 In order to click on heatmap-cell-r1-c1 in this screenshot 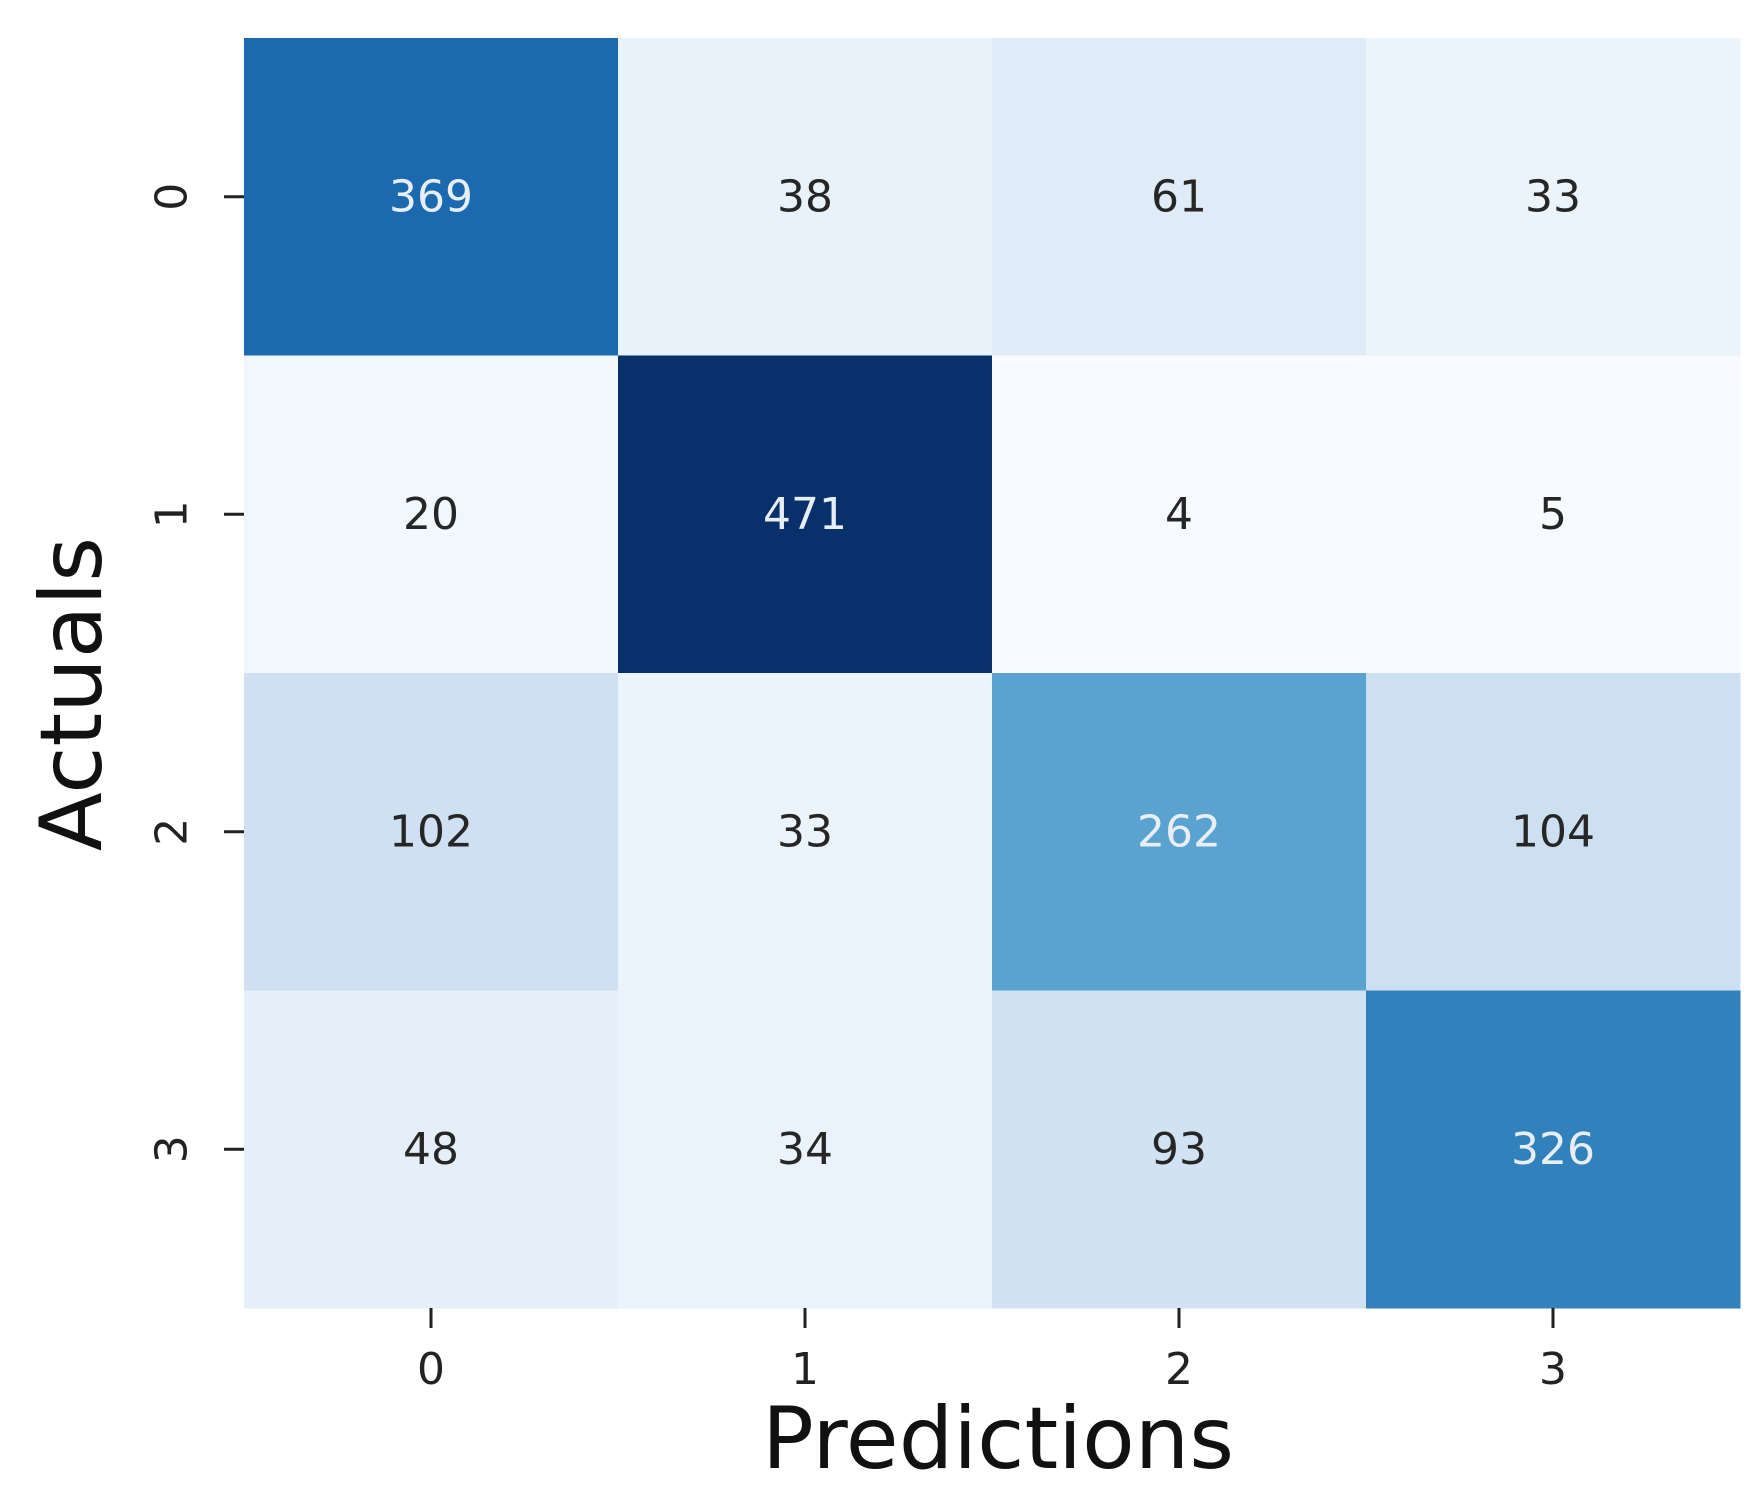, I will do `click(805, 514)`.